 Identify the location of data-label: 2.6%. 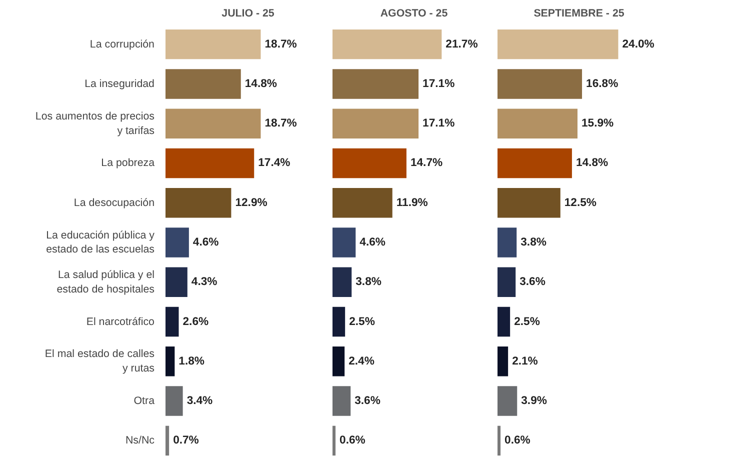
(195, 322).